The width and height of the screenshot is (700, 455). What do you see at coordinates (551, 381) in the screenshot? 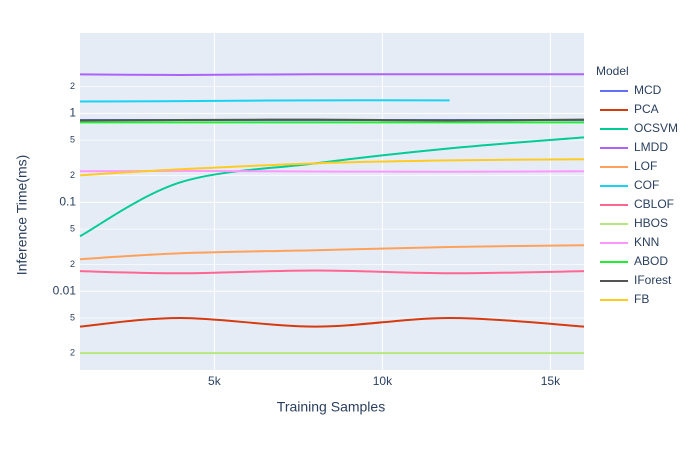
I see `x-tick-label: 15k` at bounding box center [551, 381].